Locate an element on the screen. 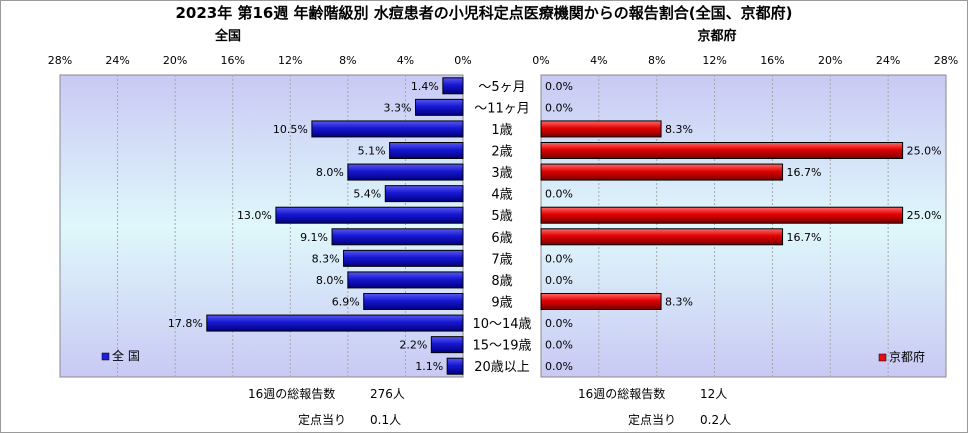 The image size is (968, 433). panel-title-kyoto: 京都府 is located at coordinates (716, 36).